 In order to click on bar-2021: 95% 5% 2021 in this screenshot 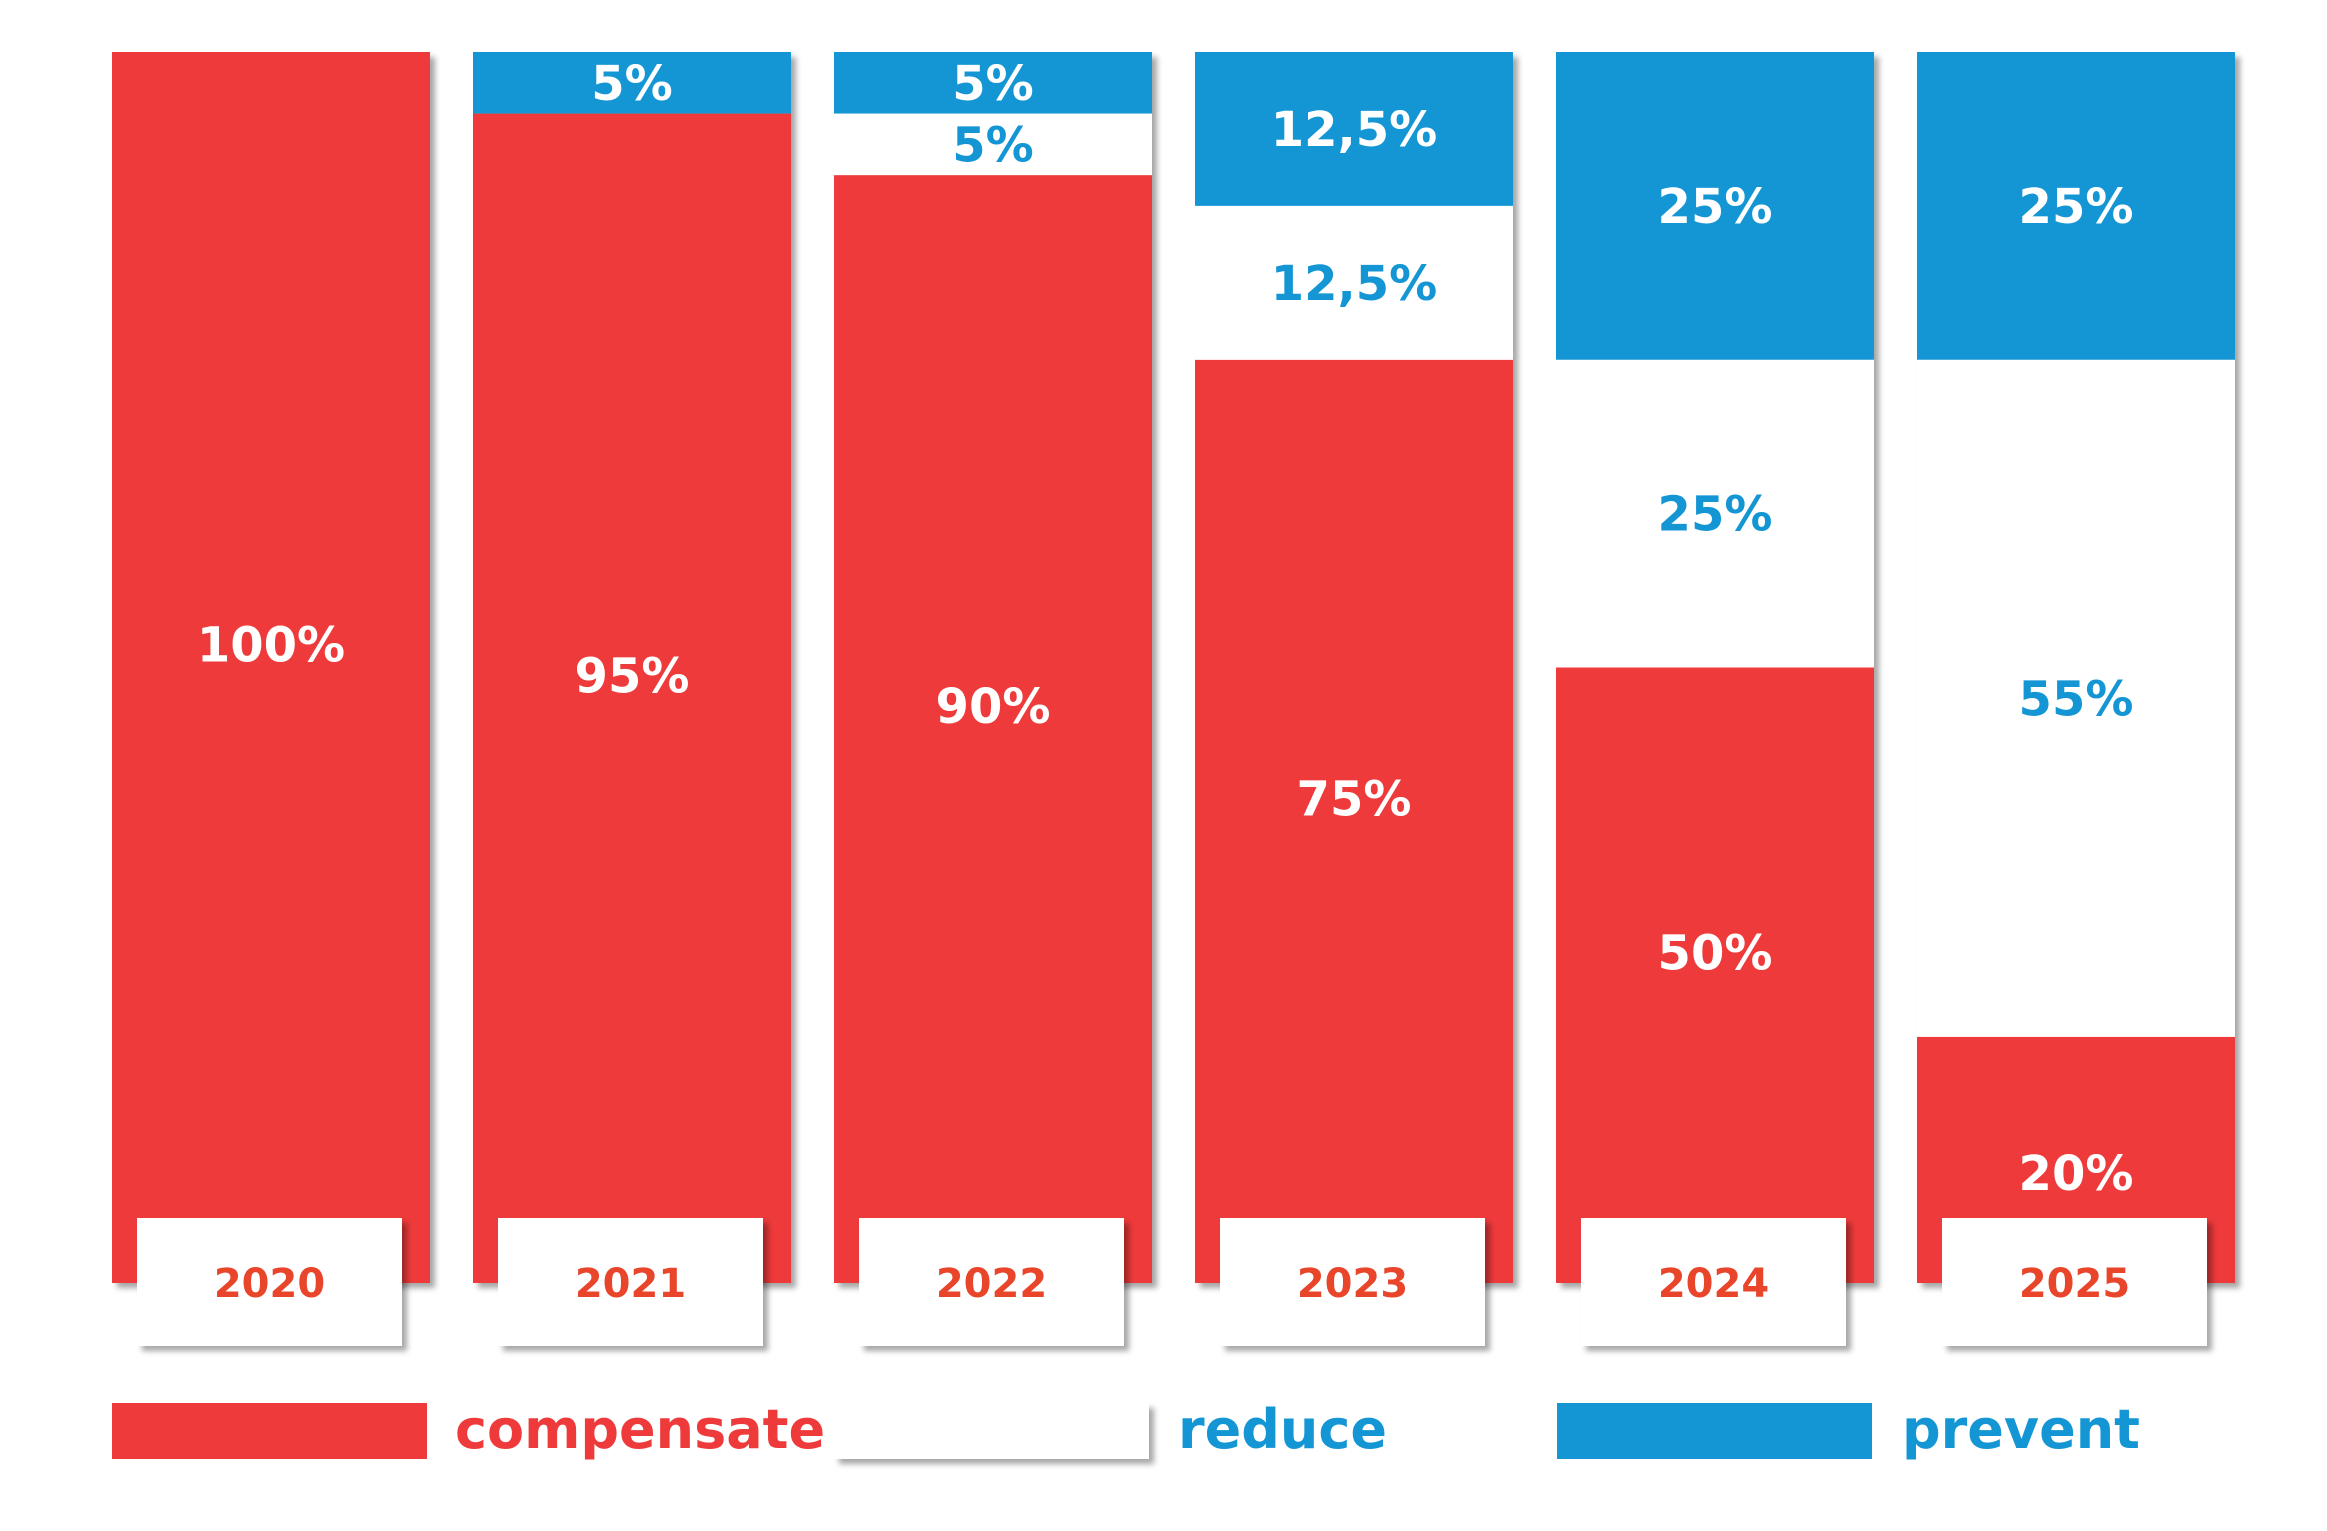, I will do `click(632, 699)`.